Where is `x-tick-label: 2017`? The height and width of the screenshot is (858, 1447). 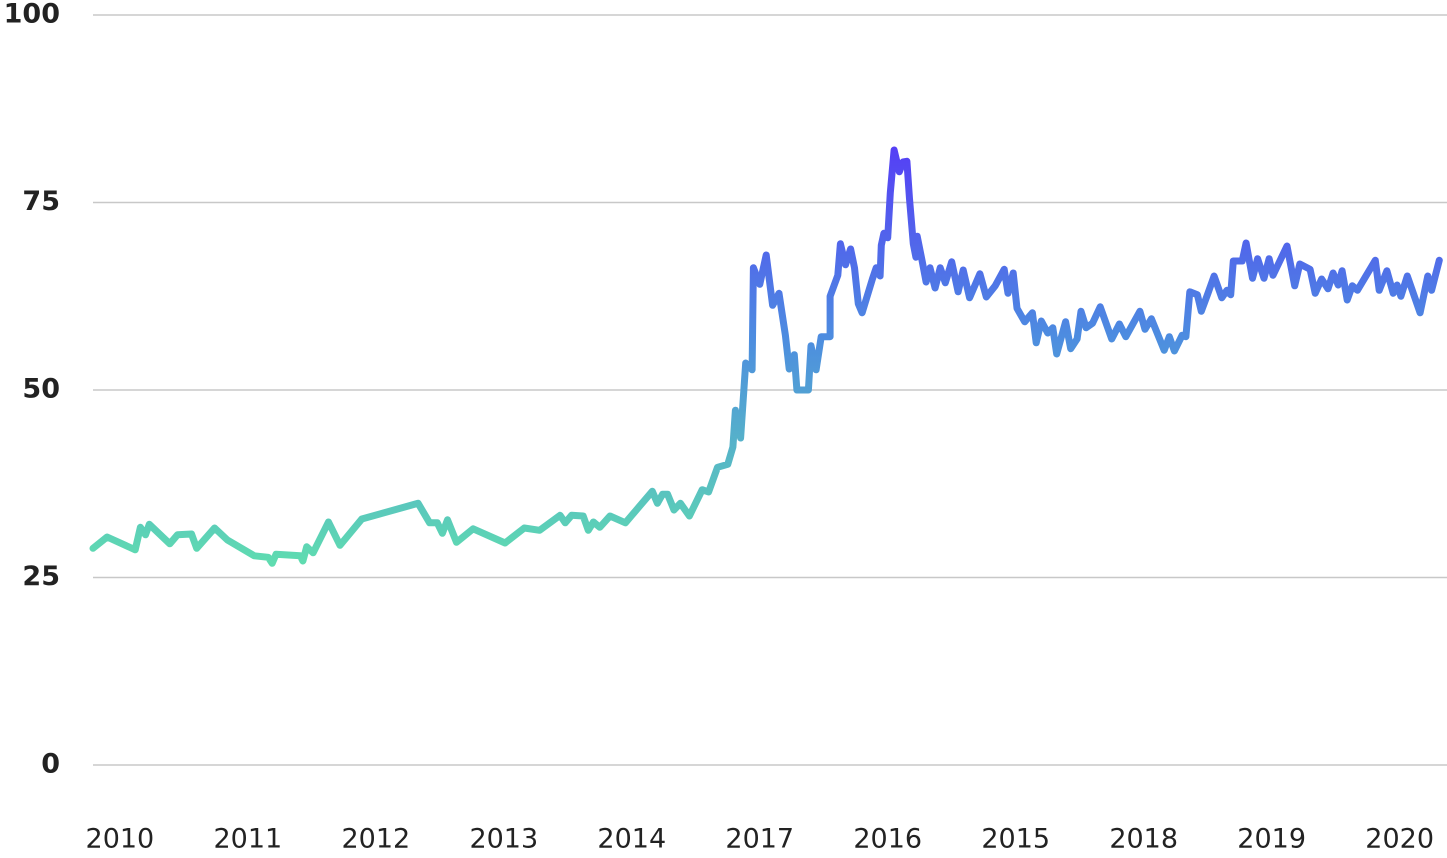
x-tick-label: 2017 is located at coordinates (759, 839).